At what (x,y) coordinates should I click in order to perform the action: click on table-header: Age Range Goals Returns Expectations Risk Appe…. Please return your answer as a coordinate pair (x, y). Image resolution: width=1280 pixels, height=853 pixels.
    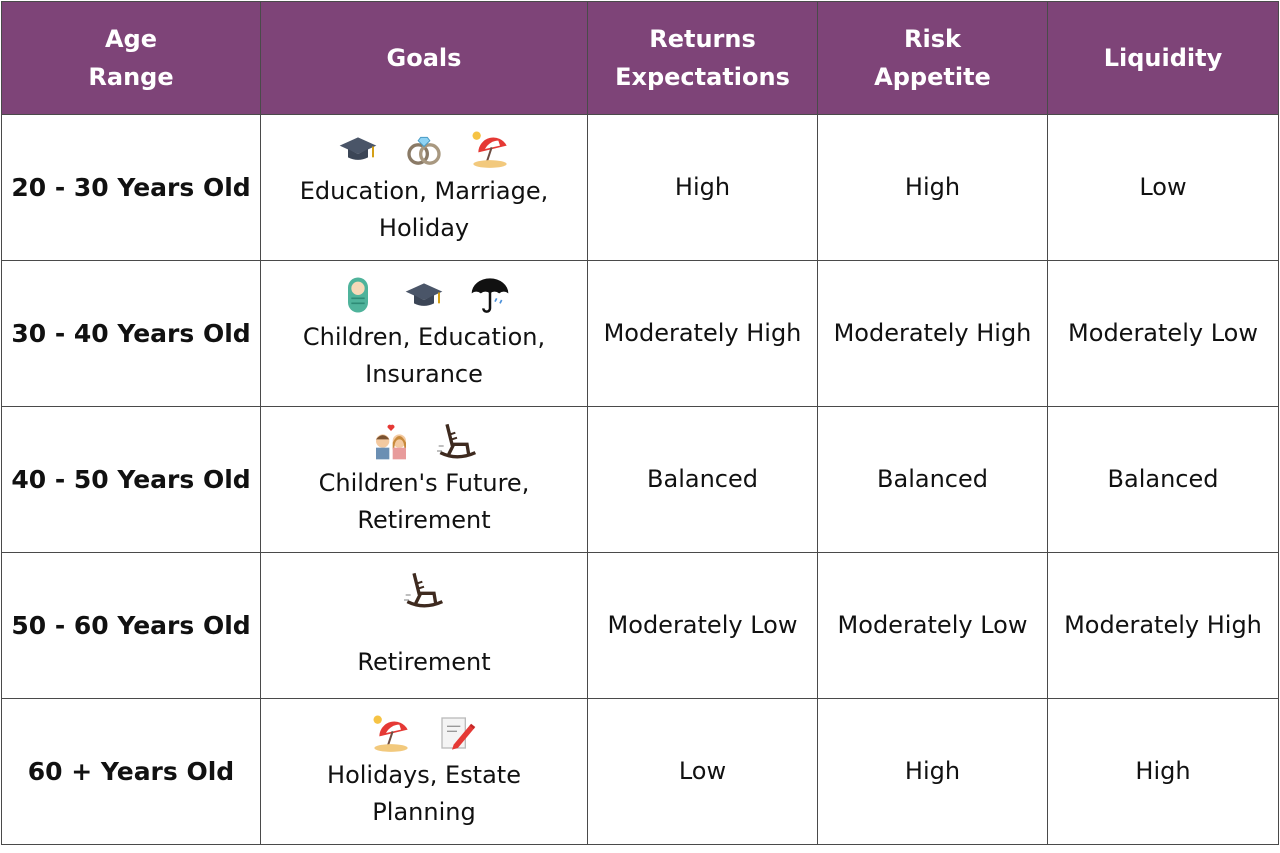
    Looking at the image, I should click on (640, 58).